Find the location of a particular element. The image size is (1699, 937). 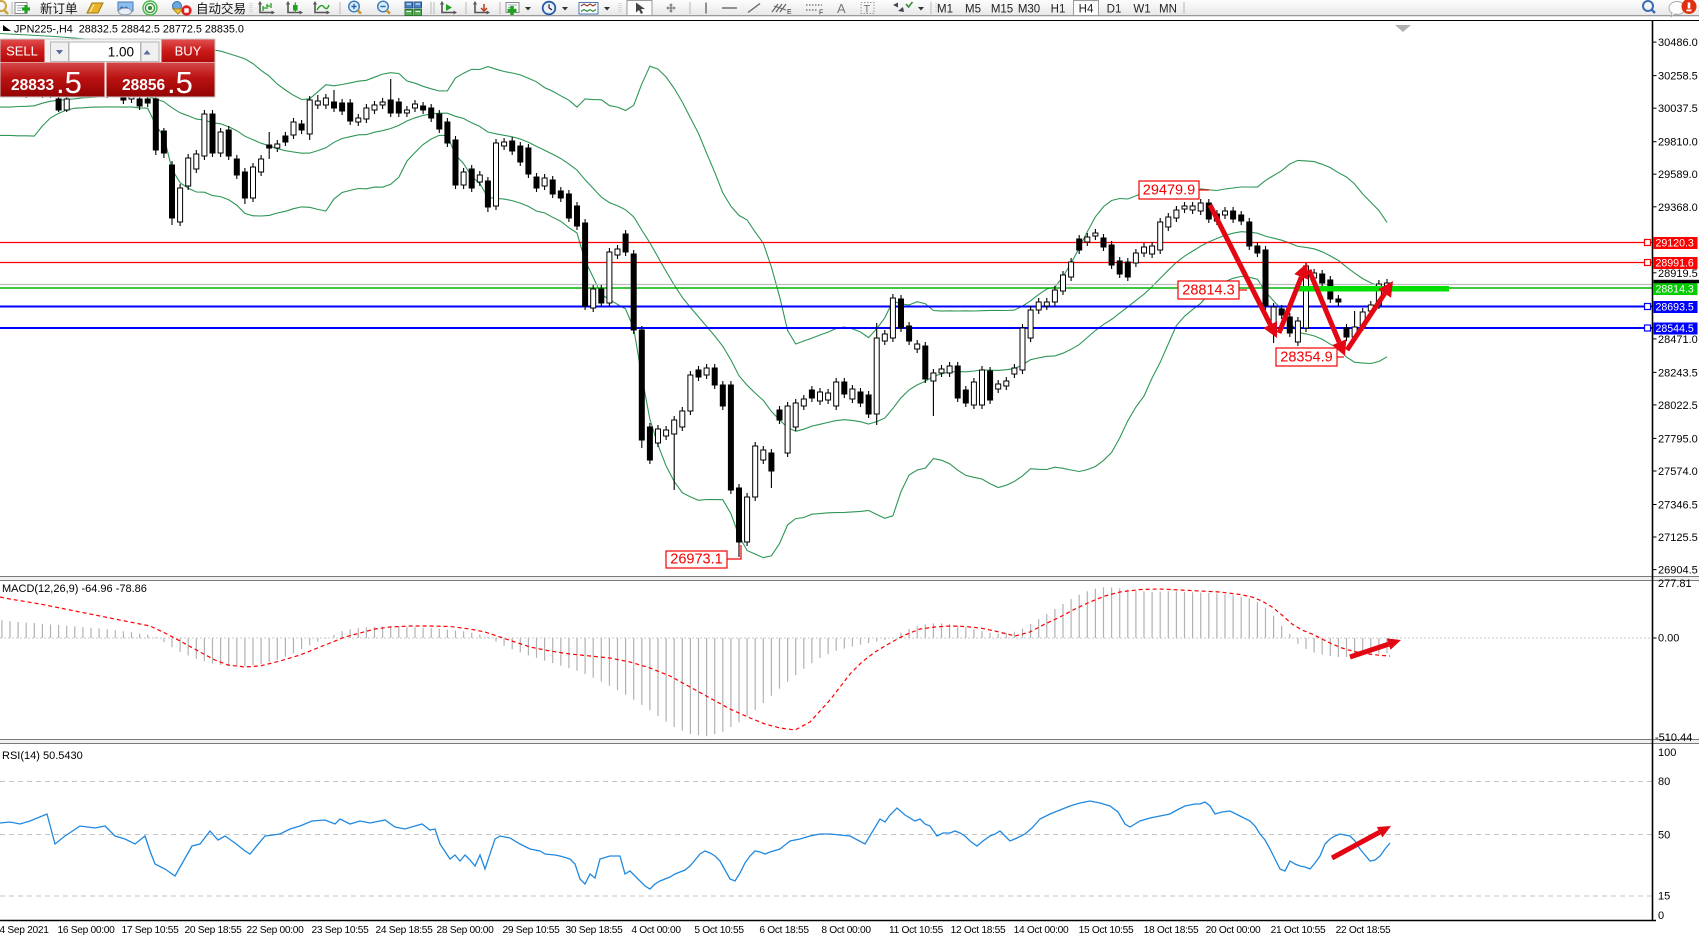

svg-text: W1 is located at coordinates (1141, 10).